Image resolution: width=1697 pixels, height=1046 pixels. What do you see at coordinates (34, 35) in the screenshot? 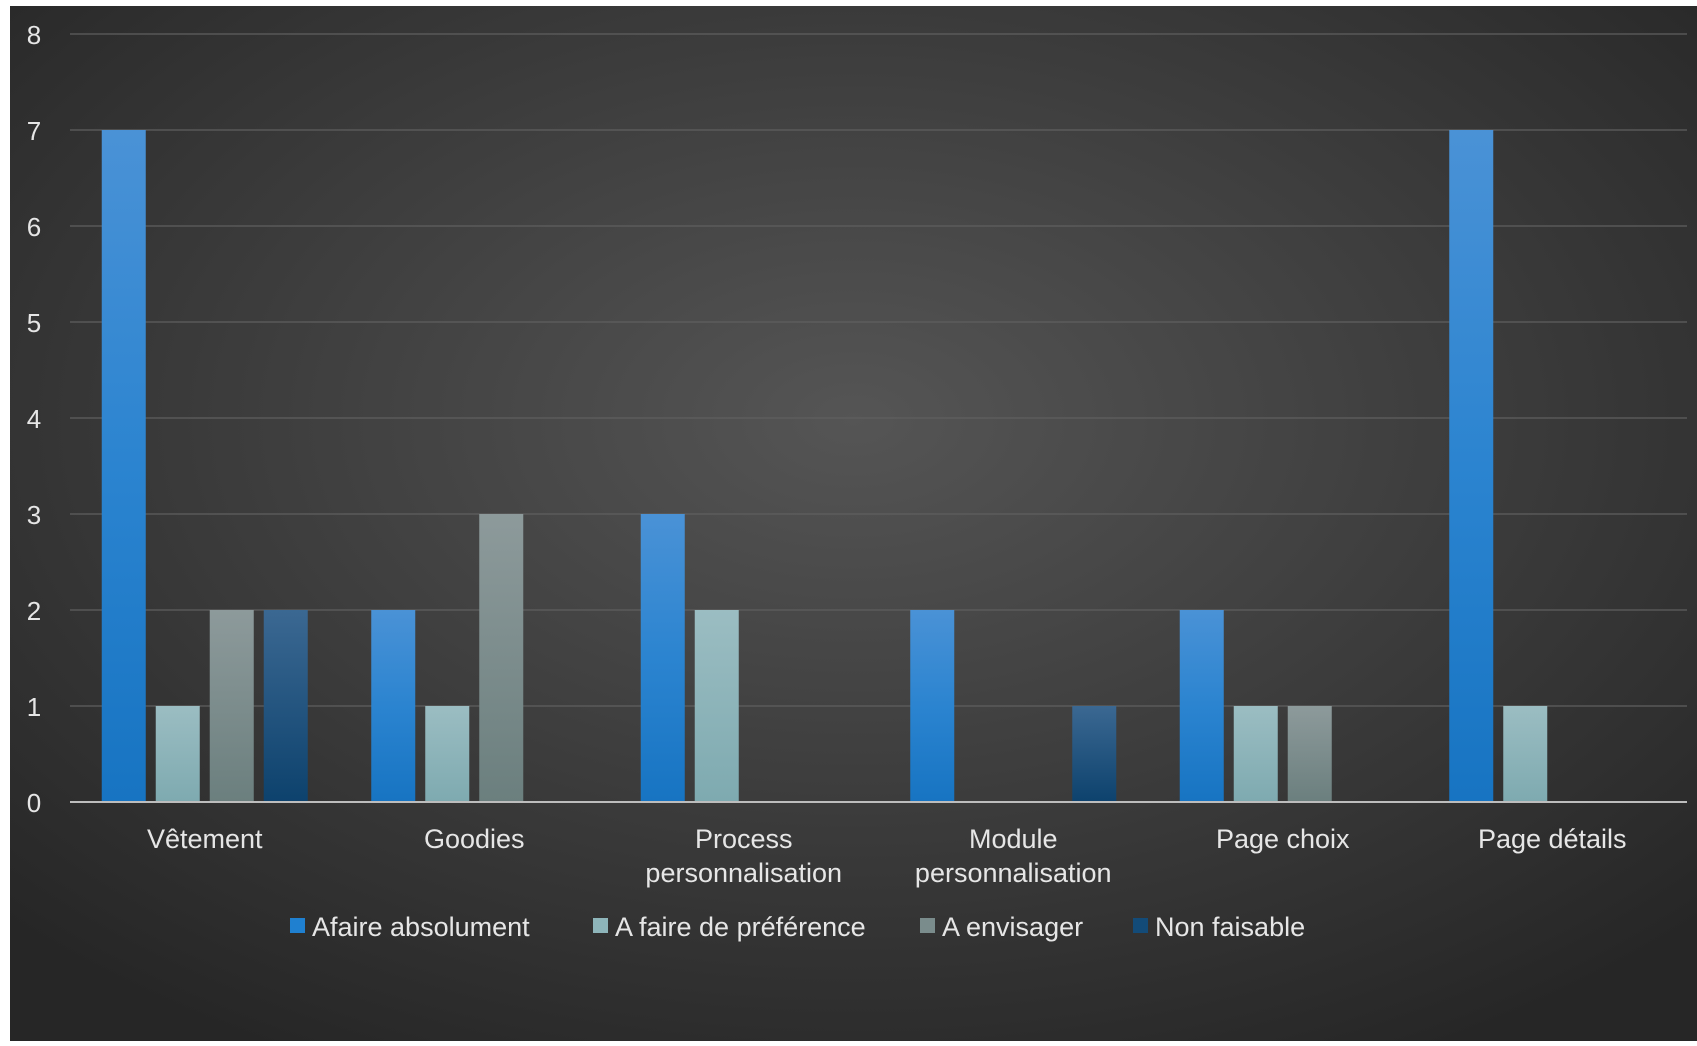
I see `y-tick-label: 8` at bounding box center [34, 35].